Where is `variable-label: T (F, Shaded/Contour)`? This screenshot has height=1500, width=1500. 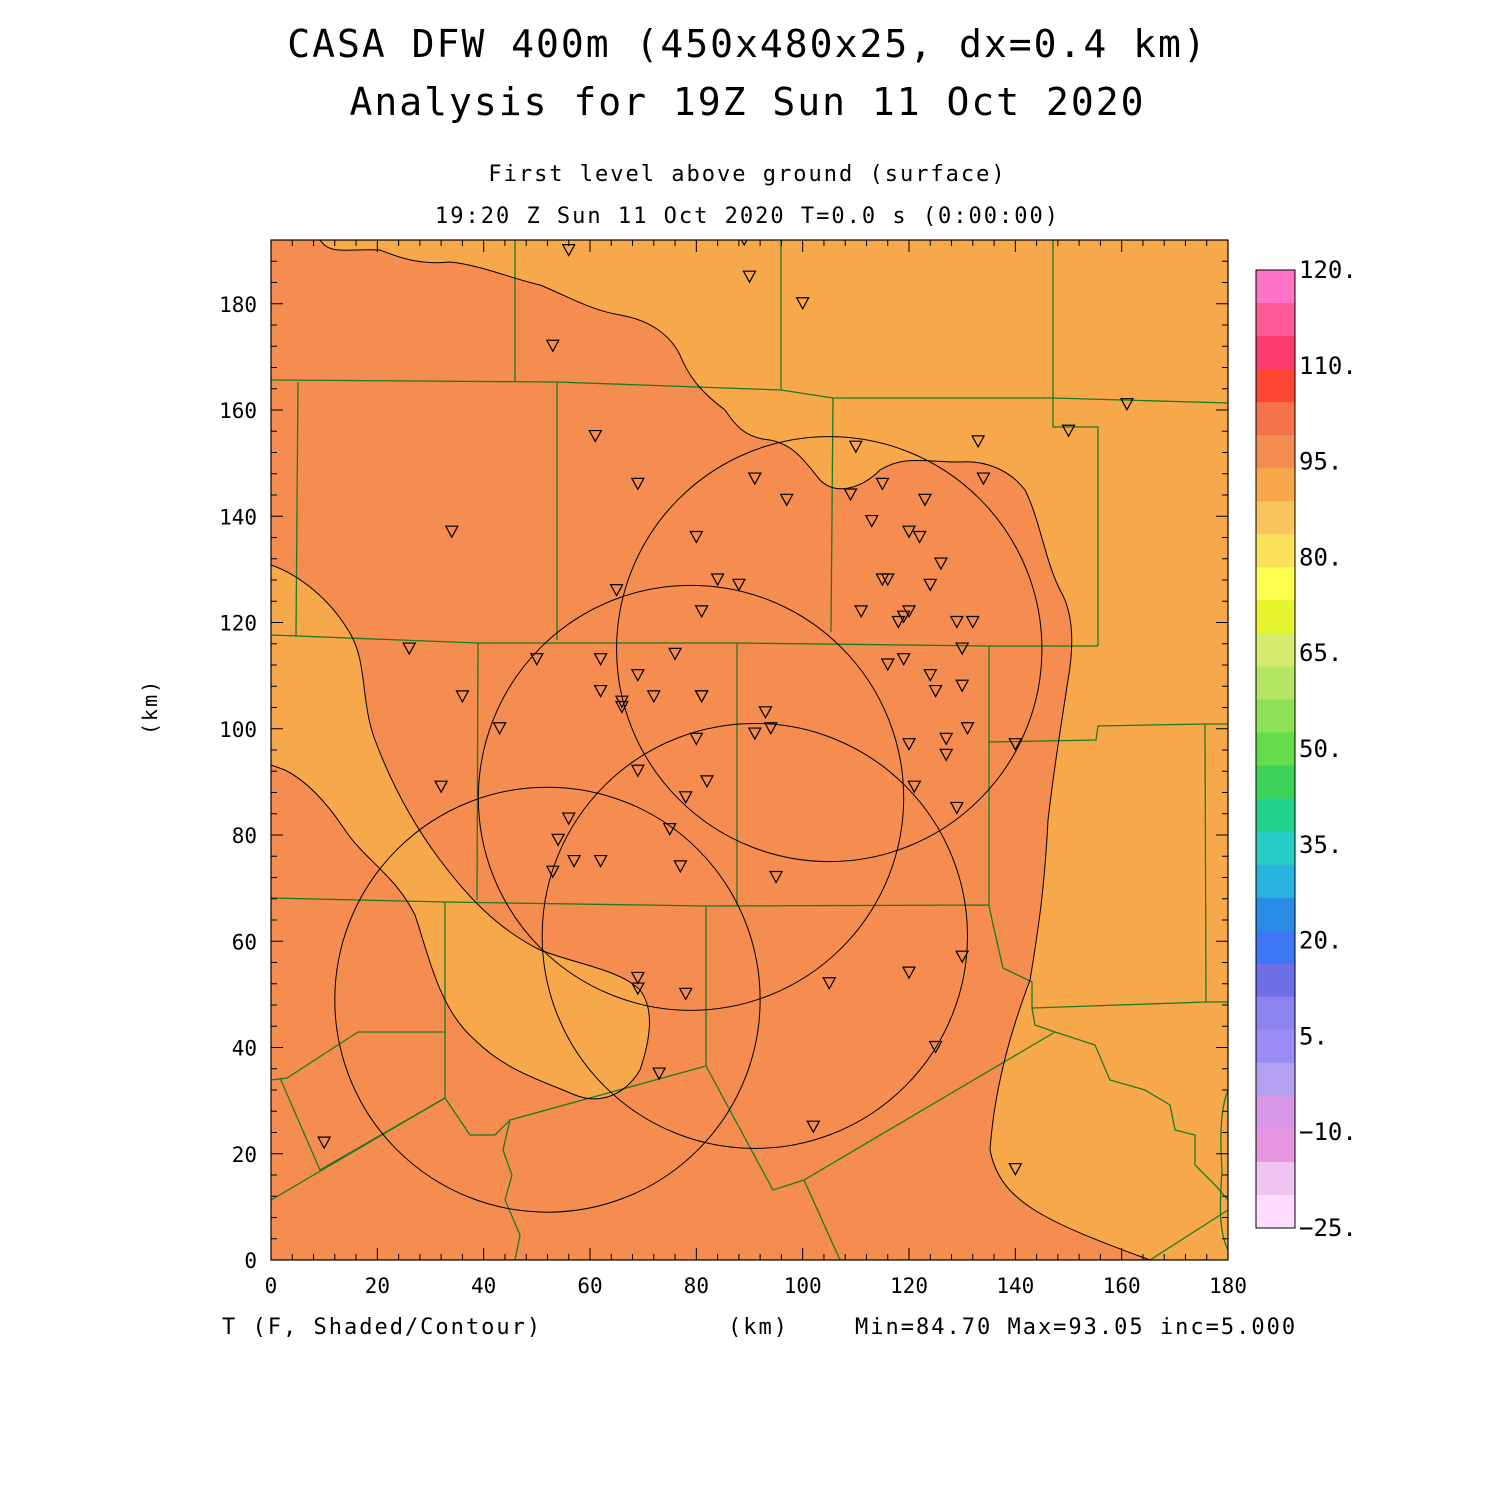
variable-label: T (F, Shaded/Contour) is located at coordinates (382, 1327).